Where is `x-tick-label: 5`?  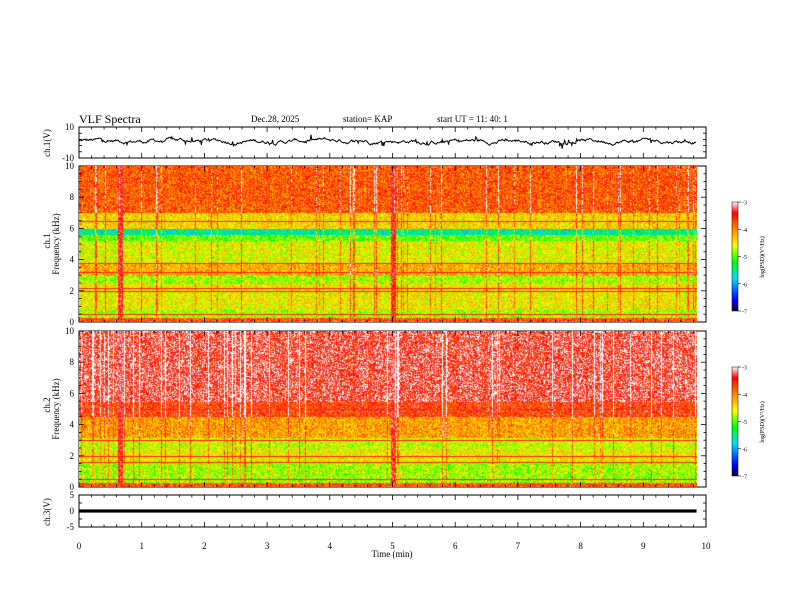
x-tick-label: 5 is located at coordinates (392, 546).